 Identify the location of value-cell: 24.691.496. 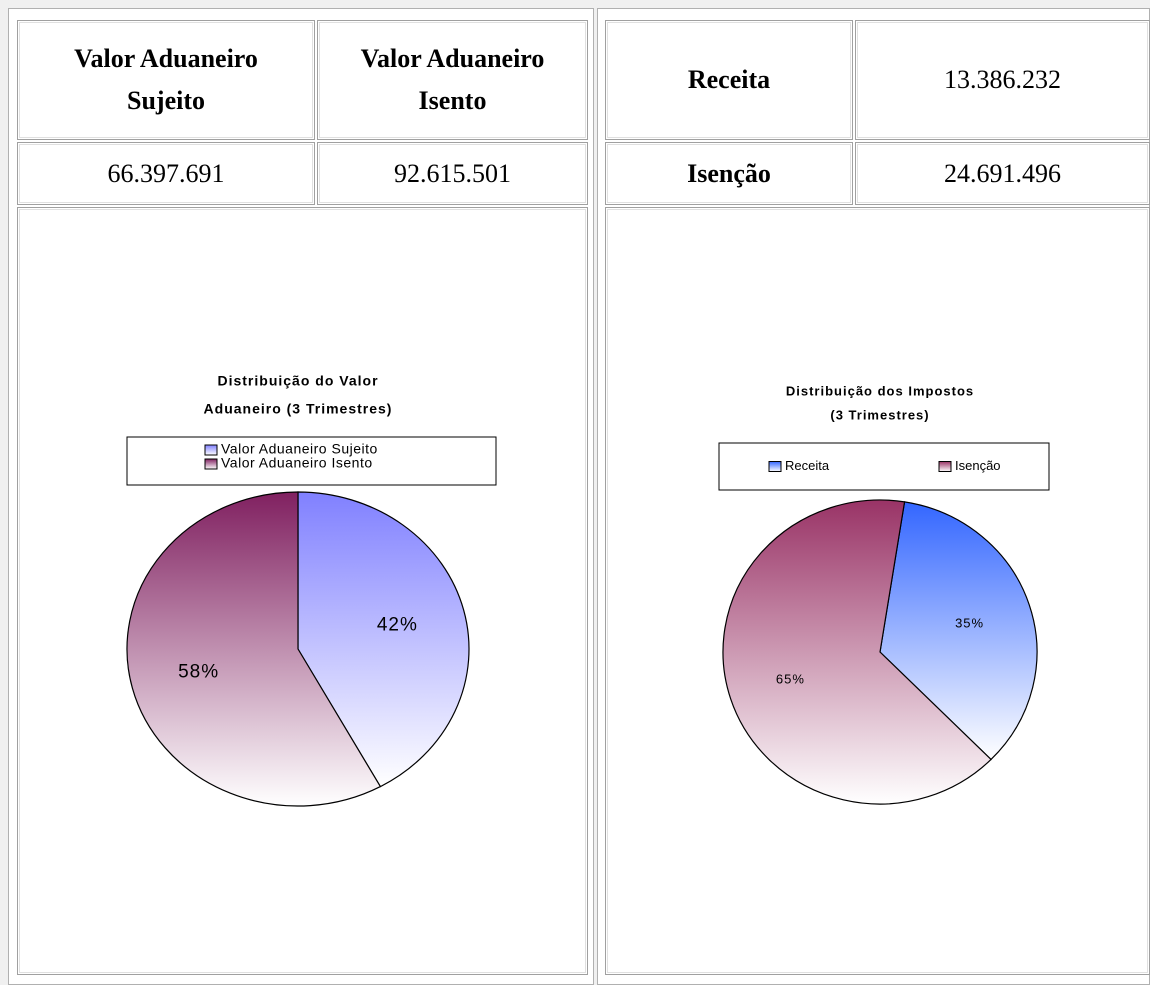
(1002, 173).